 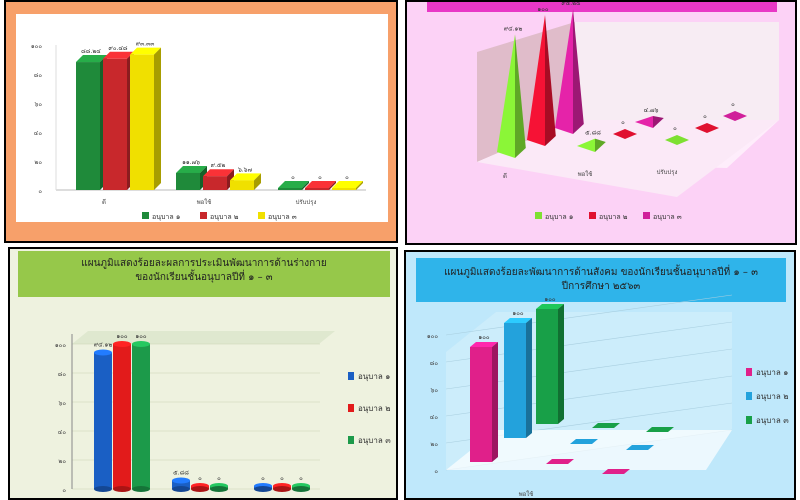 I want to click on data-label: ๑๑.๗๖, so click(x=191, y=162).